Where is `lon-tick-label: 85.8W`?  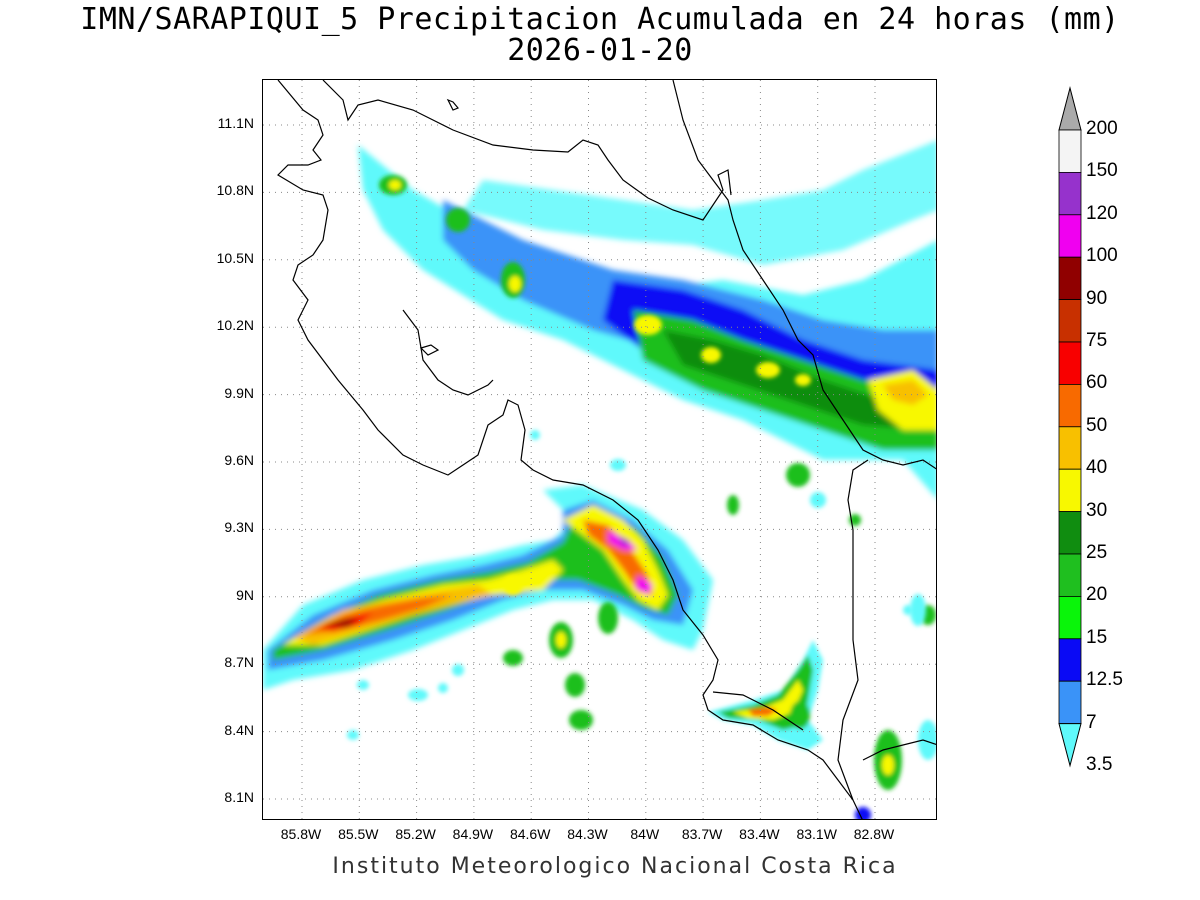
lon-tick-label: 85.8W is located at coordinates (301, 834).